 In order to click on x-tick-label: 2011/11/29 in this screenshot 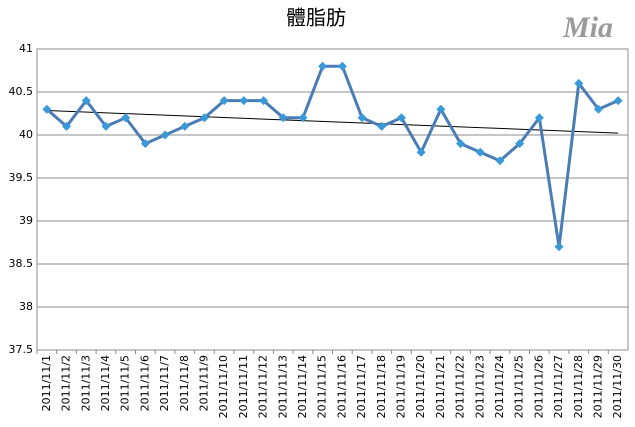, I will do `click(597, 386)`.